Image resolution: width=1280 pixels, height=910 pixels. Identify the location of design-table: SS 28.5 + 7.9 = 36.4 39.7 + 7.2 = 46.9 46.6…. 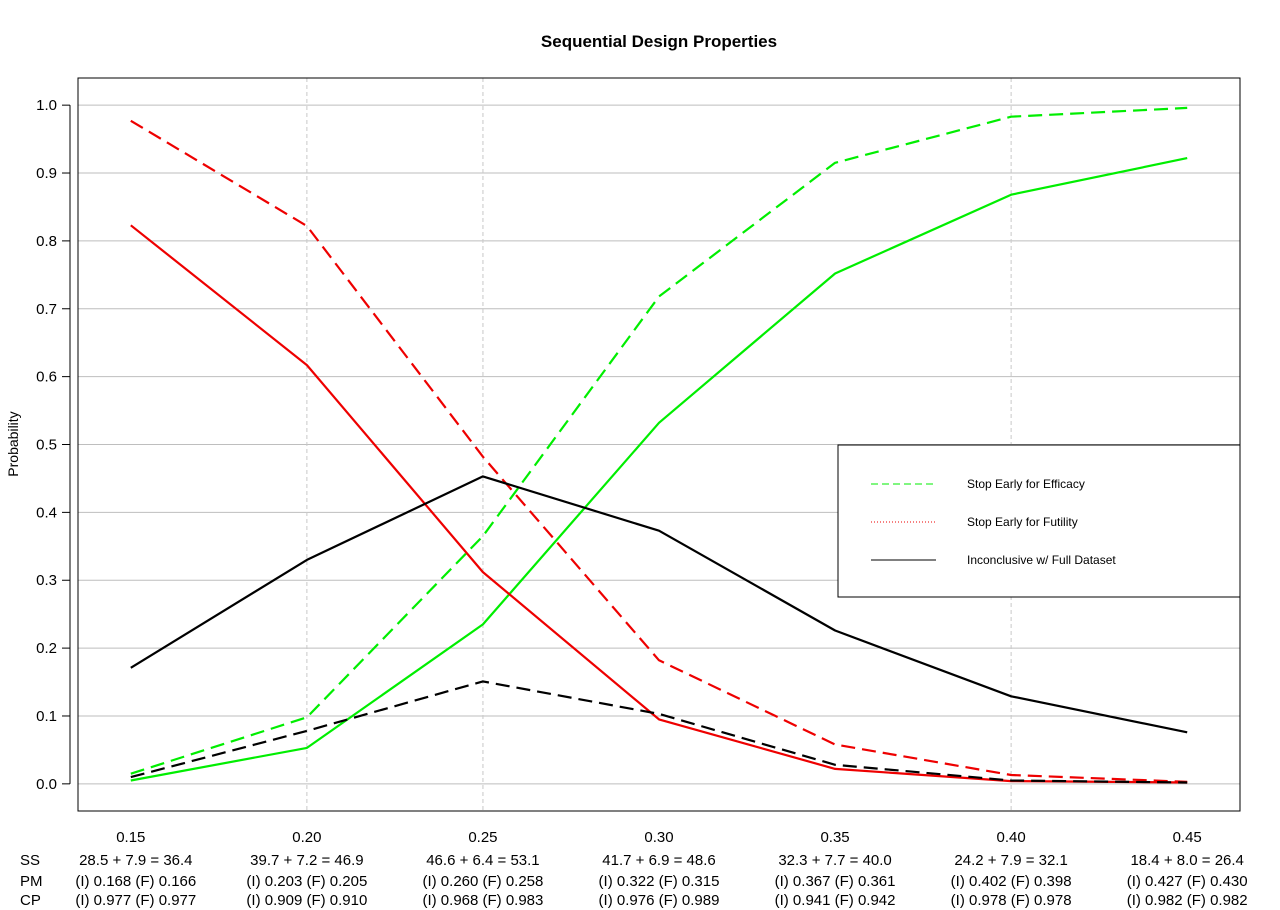
(634, 880).